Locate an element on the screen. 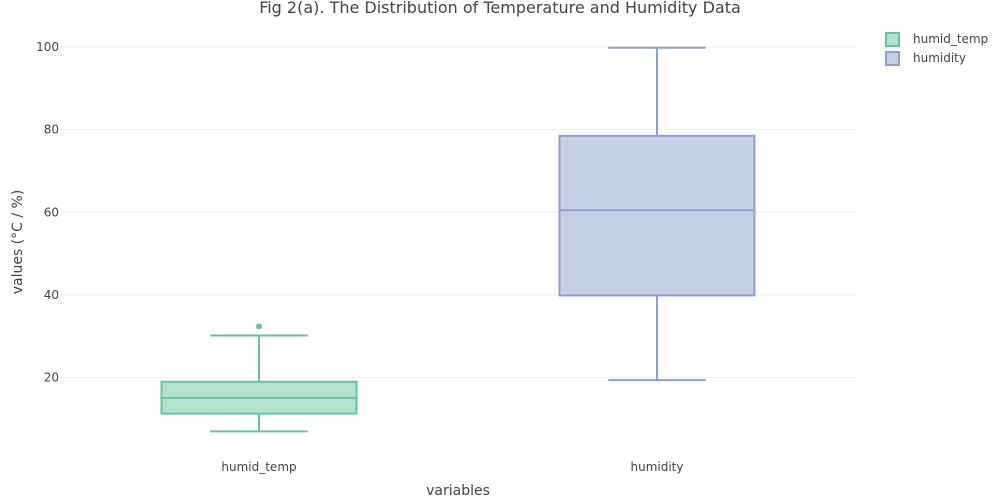 The width and height of the screenshot is (1000, 504). x-axis-title: variables is located at coordinates (458, 491).